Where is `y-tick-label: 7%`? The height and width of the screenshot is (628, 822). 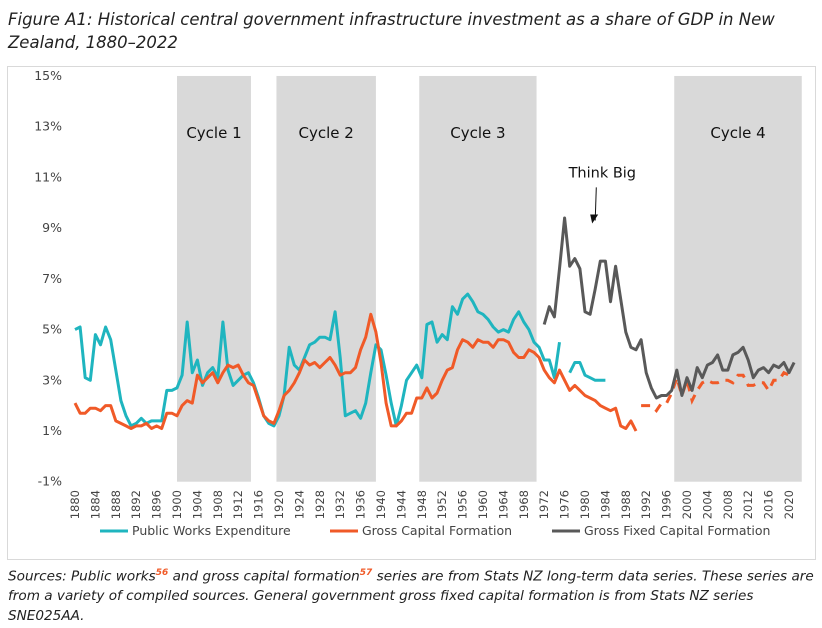 y-tick-label: 7% is located at coordinates (52, 278).